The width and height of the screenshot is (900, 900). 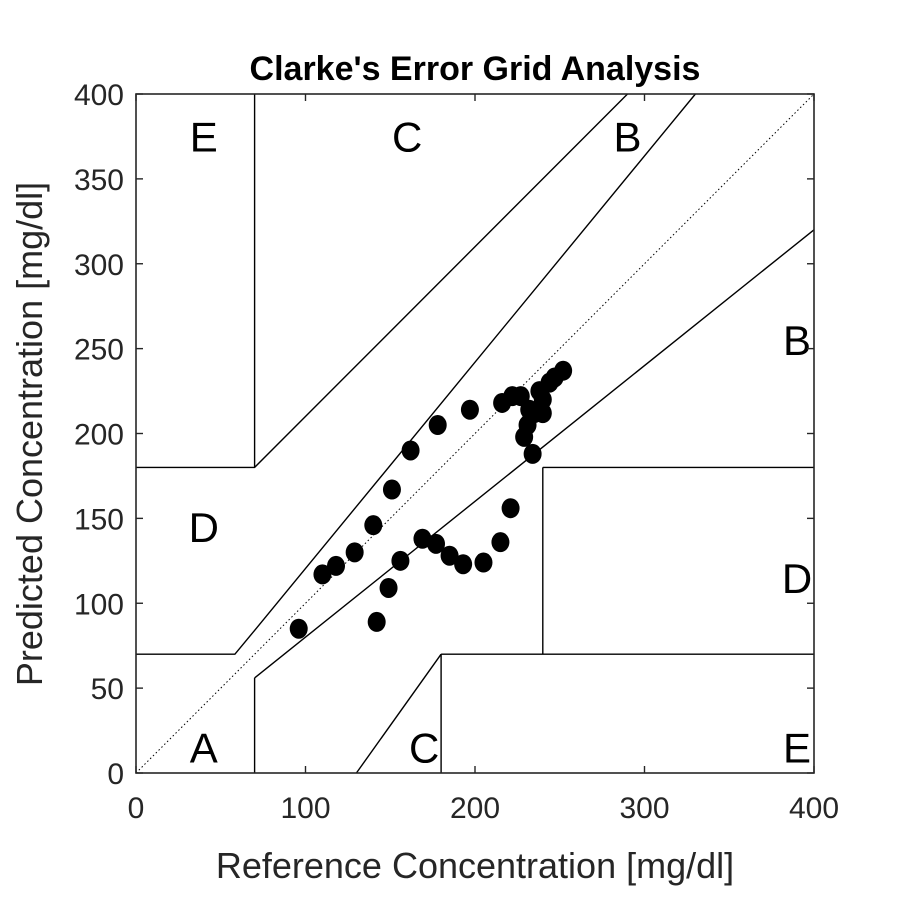 I want to click on data-points, so click(x=431, y=499).